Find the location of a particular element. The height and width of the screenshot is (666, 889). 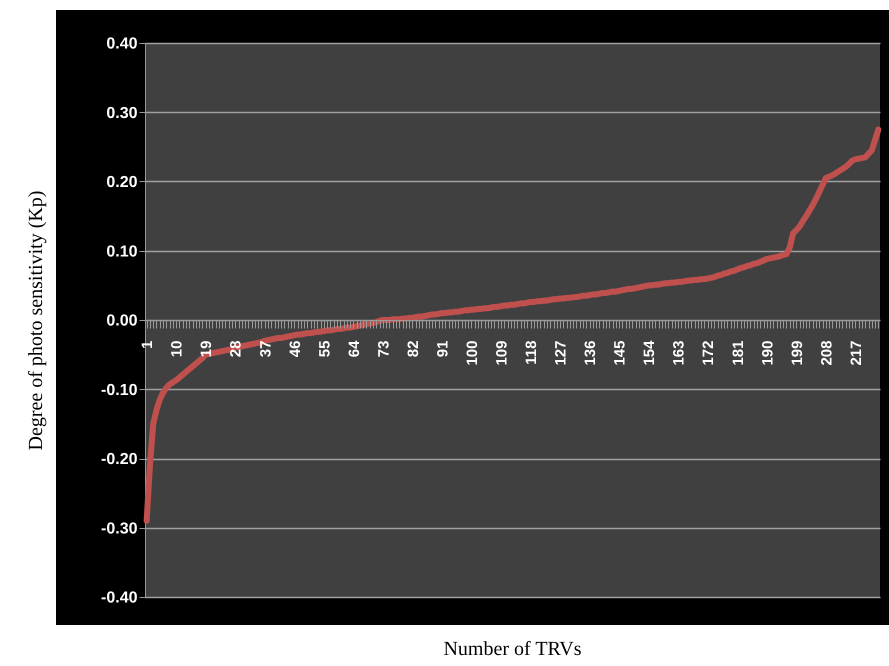

x-tick-label: 127 is located at coordinates (561, 353).